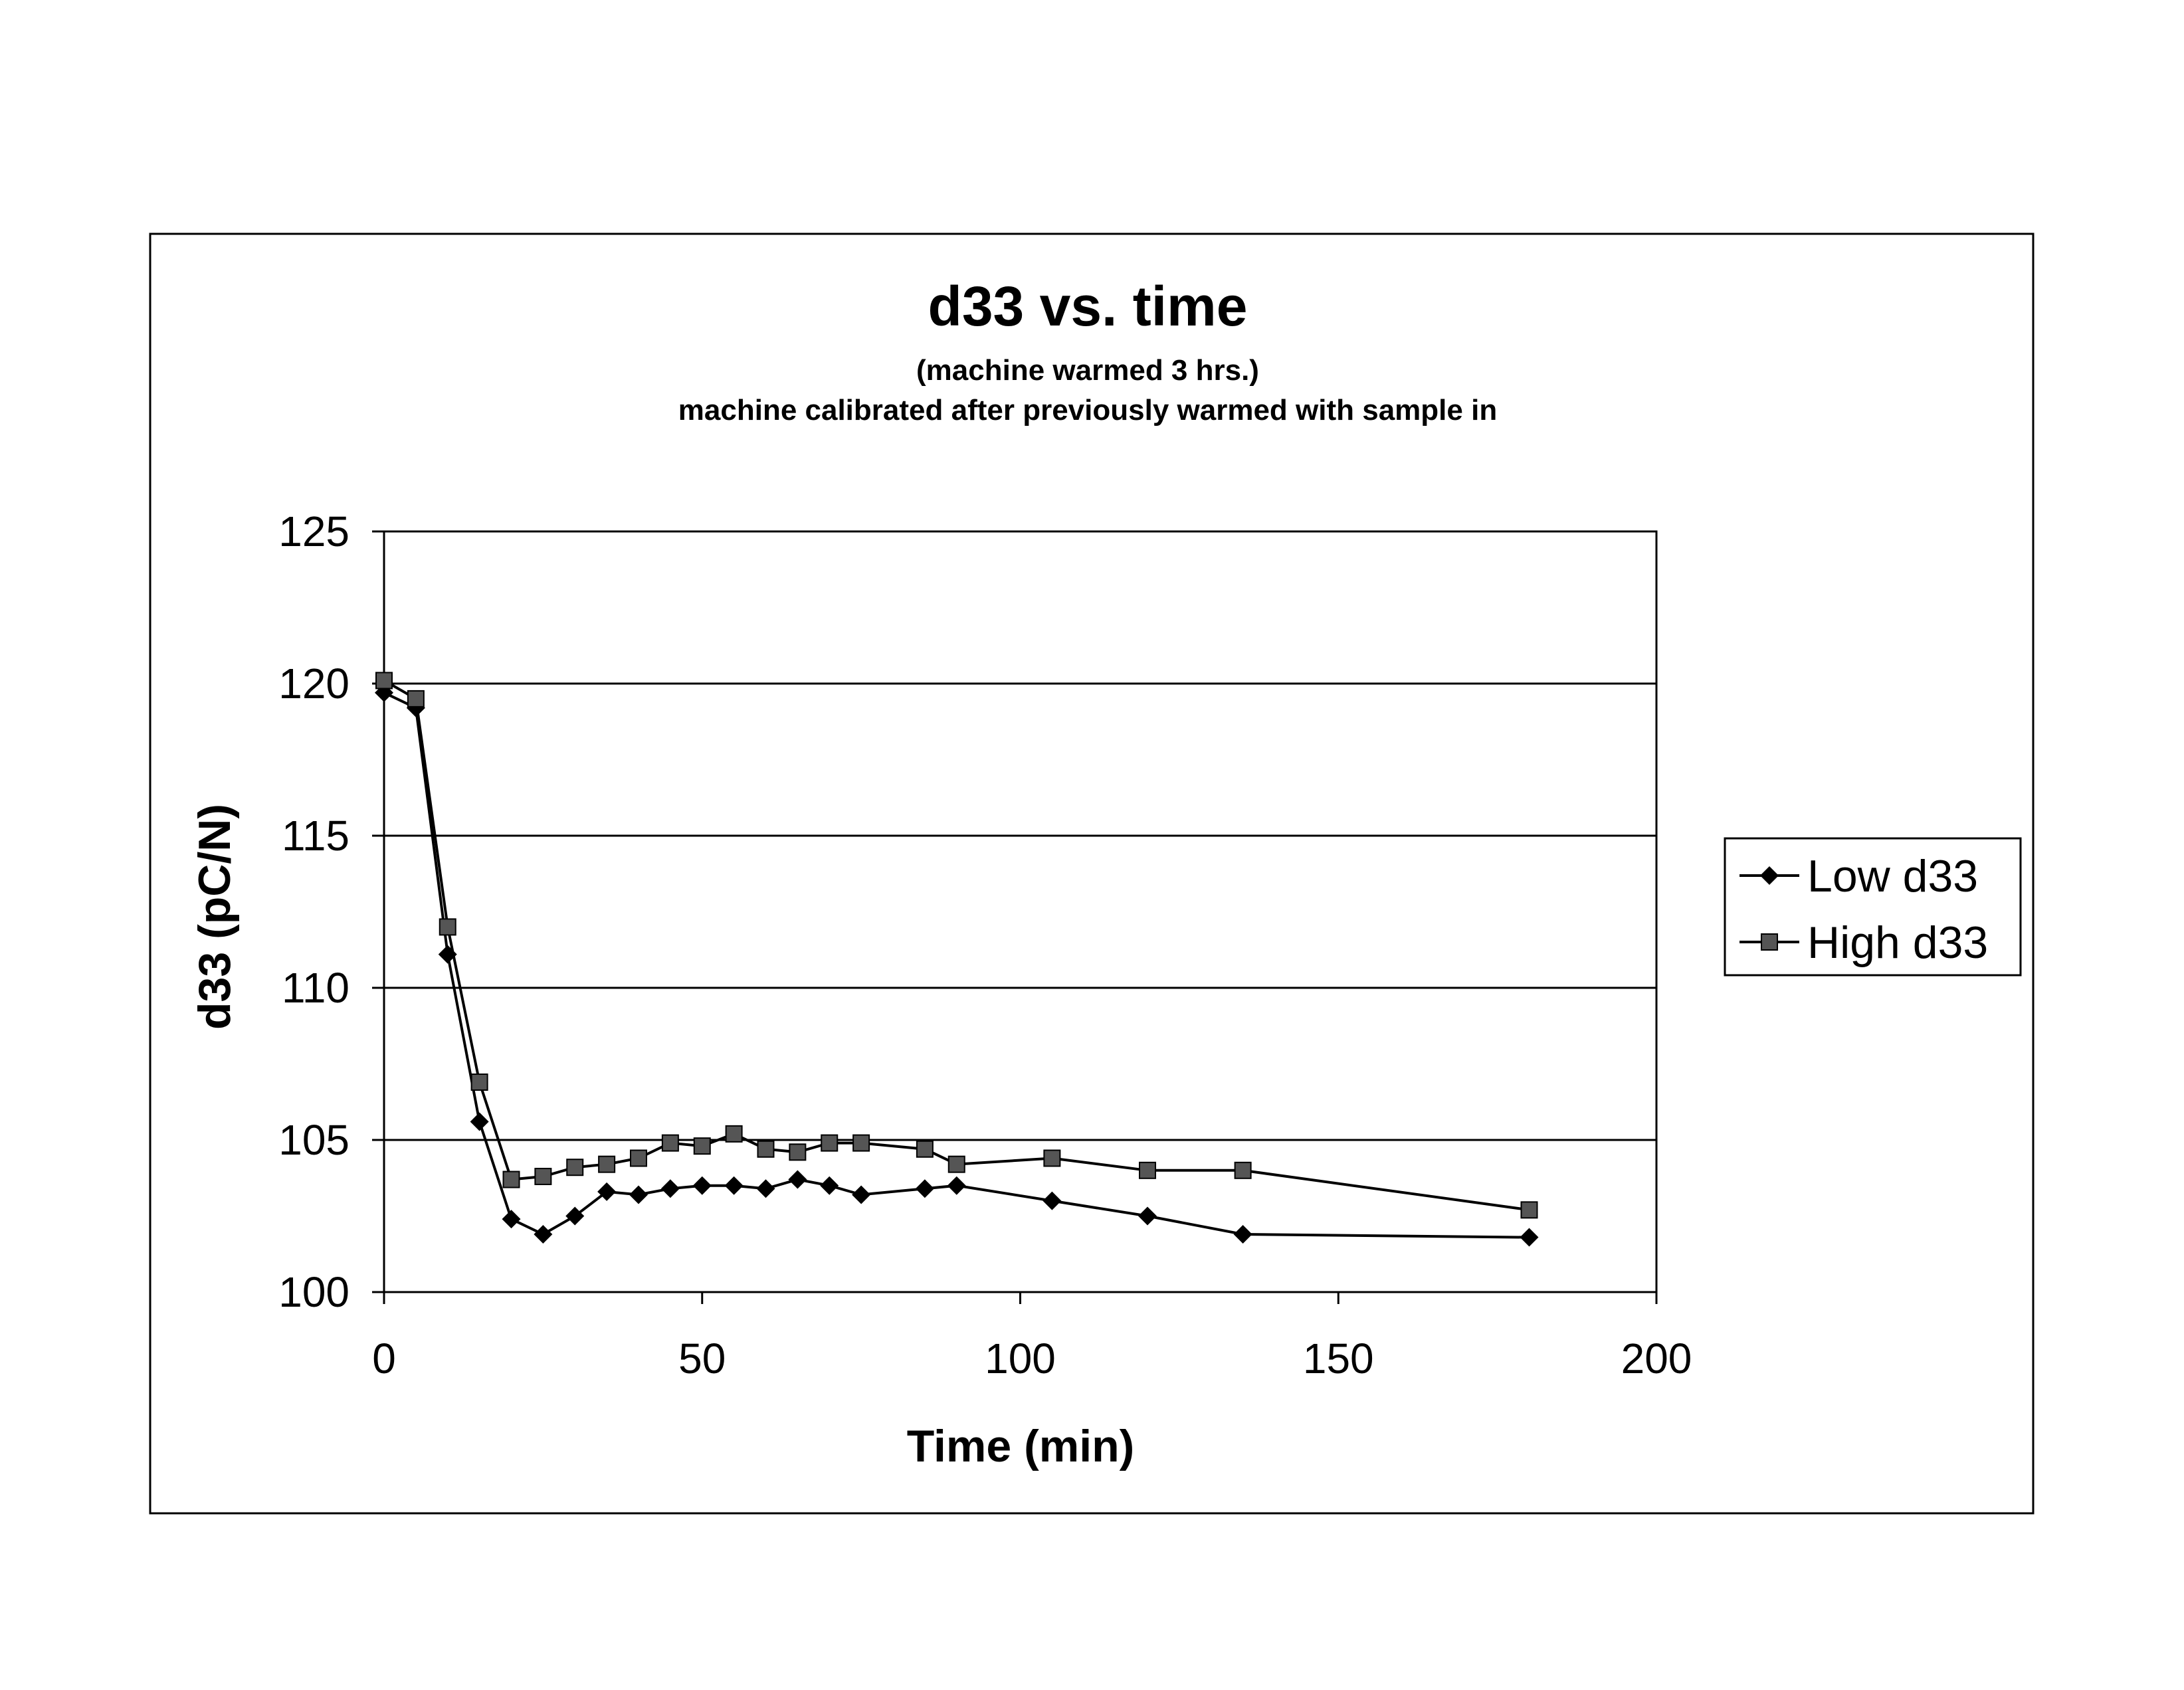 The image size is (2184, 1690). I want to click on x-tick-label: 200, so click(1656, 1358).